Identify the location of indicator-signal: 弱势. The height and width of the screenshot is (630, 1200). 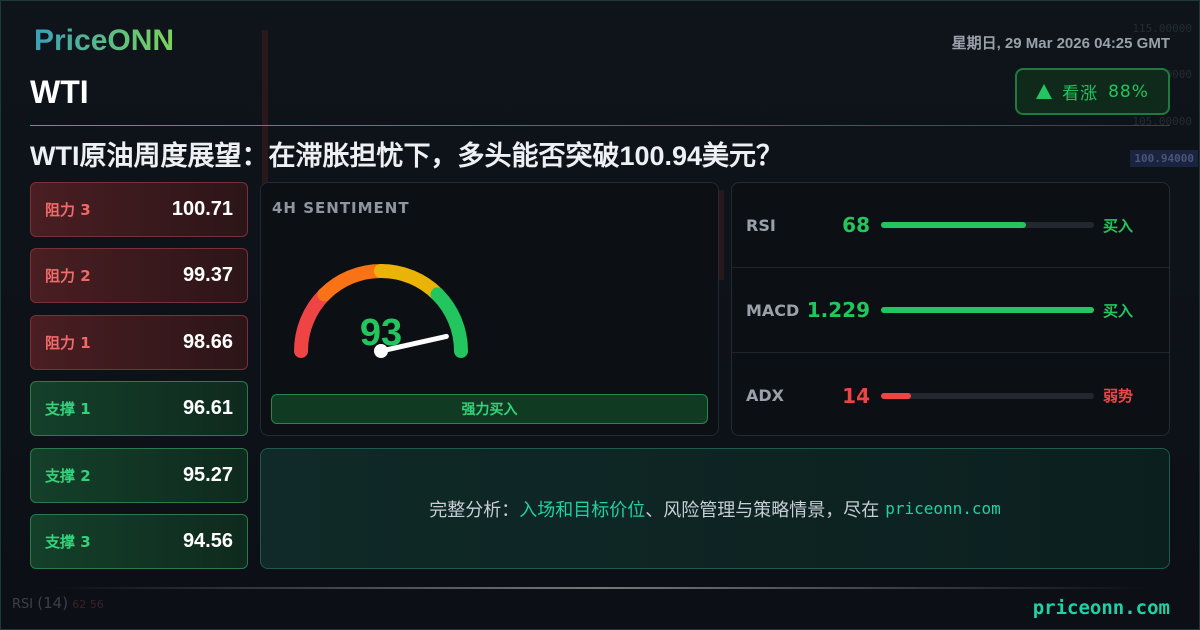
(1118, 396).